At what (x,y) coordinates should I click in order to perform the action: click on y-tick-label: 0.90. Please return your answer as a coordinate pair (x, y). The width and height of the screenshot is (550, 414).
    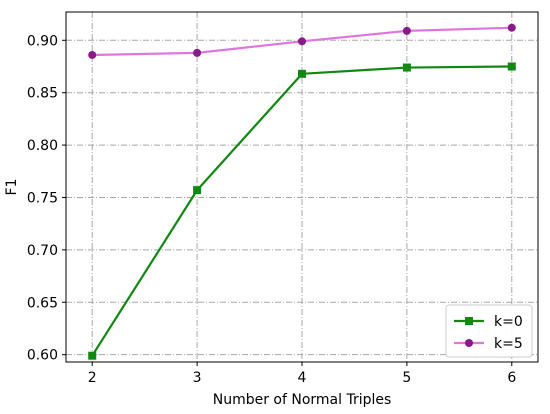
    Looking at the image, I should click on (42, 41).